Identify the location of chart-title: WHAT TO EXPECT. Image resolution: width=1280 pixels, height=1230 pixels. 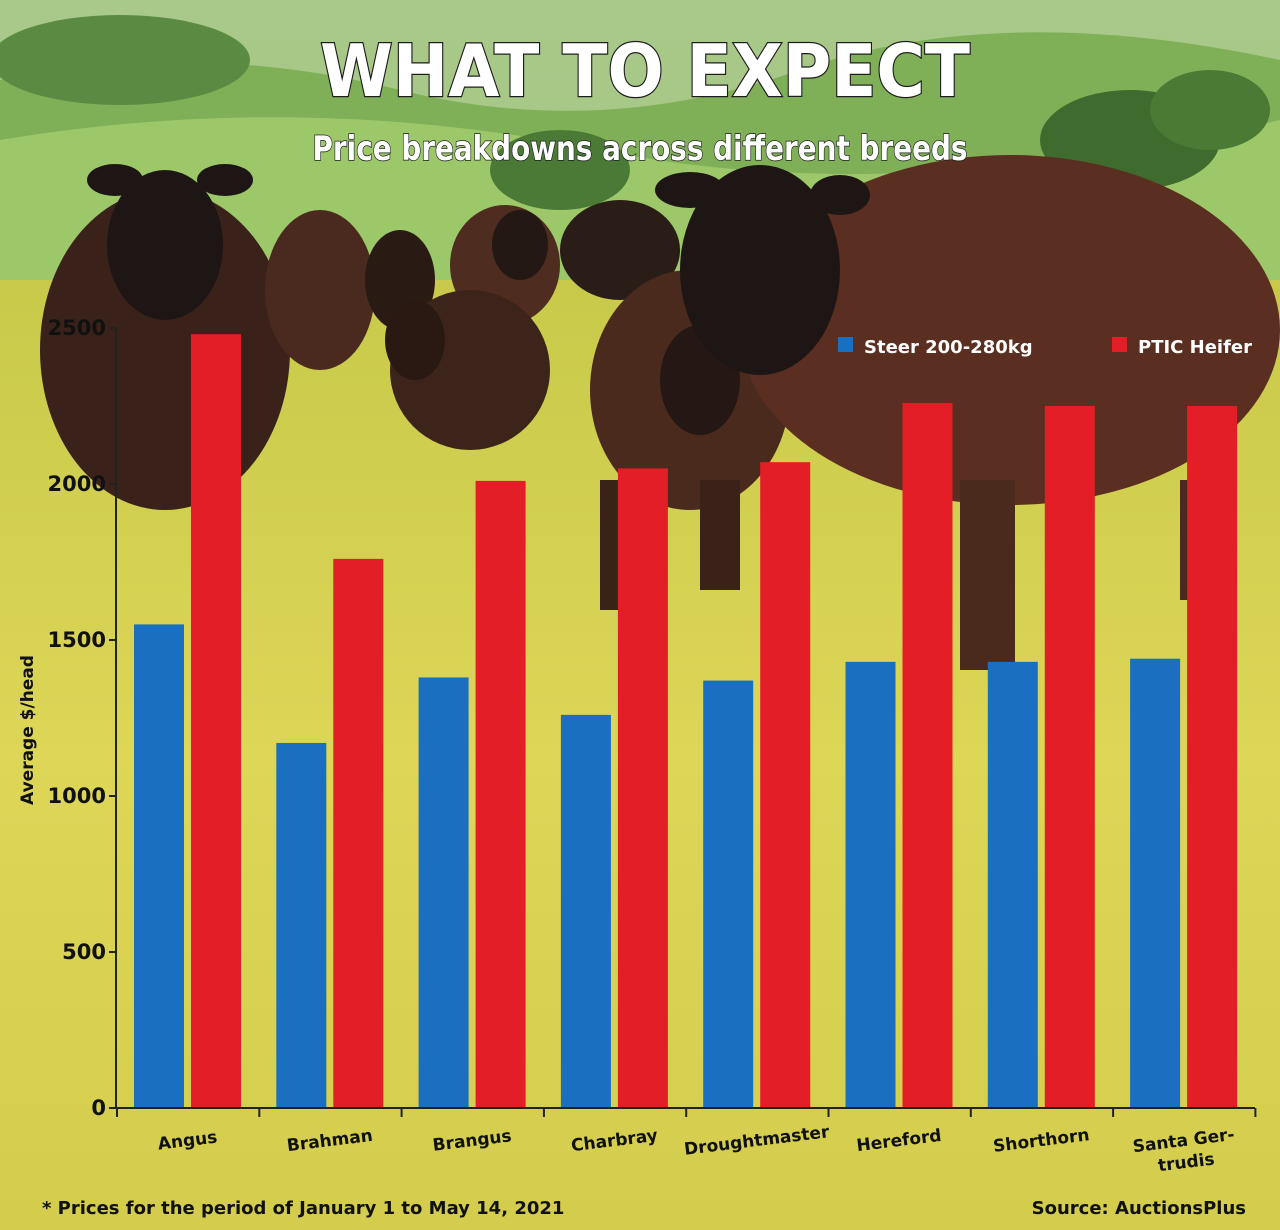
(645, 71).